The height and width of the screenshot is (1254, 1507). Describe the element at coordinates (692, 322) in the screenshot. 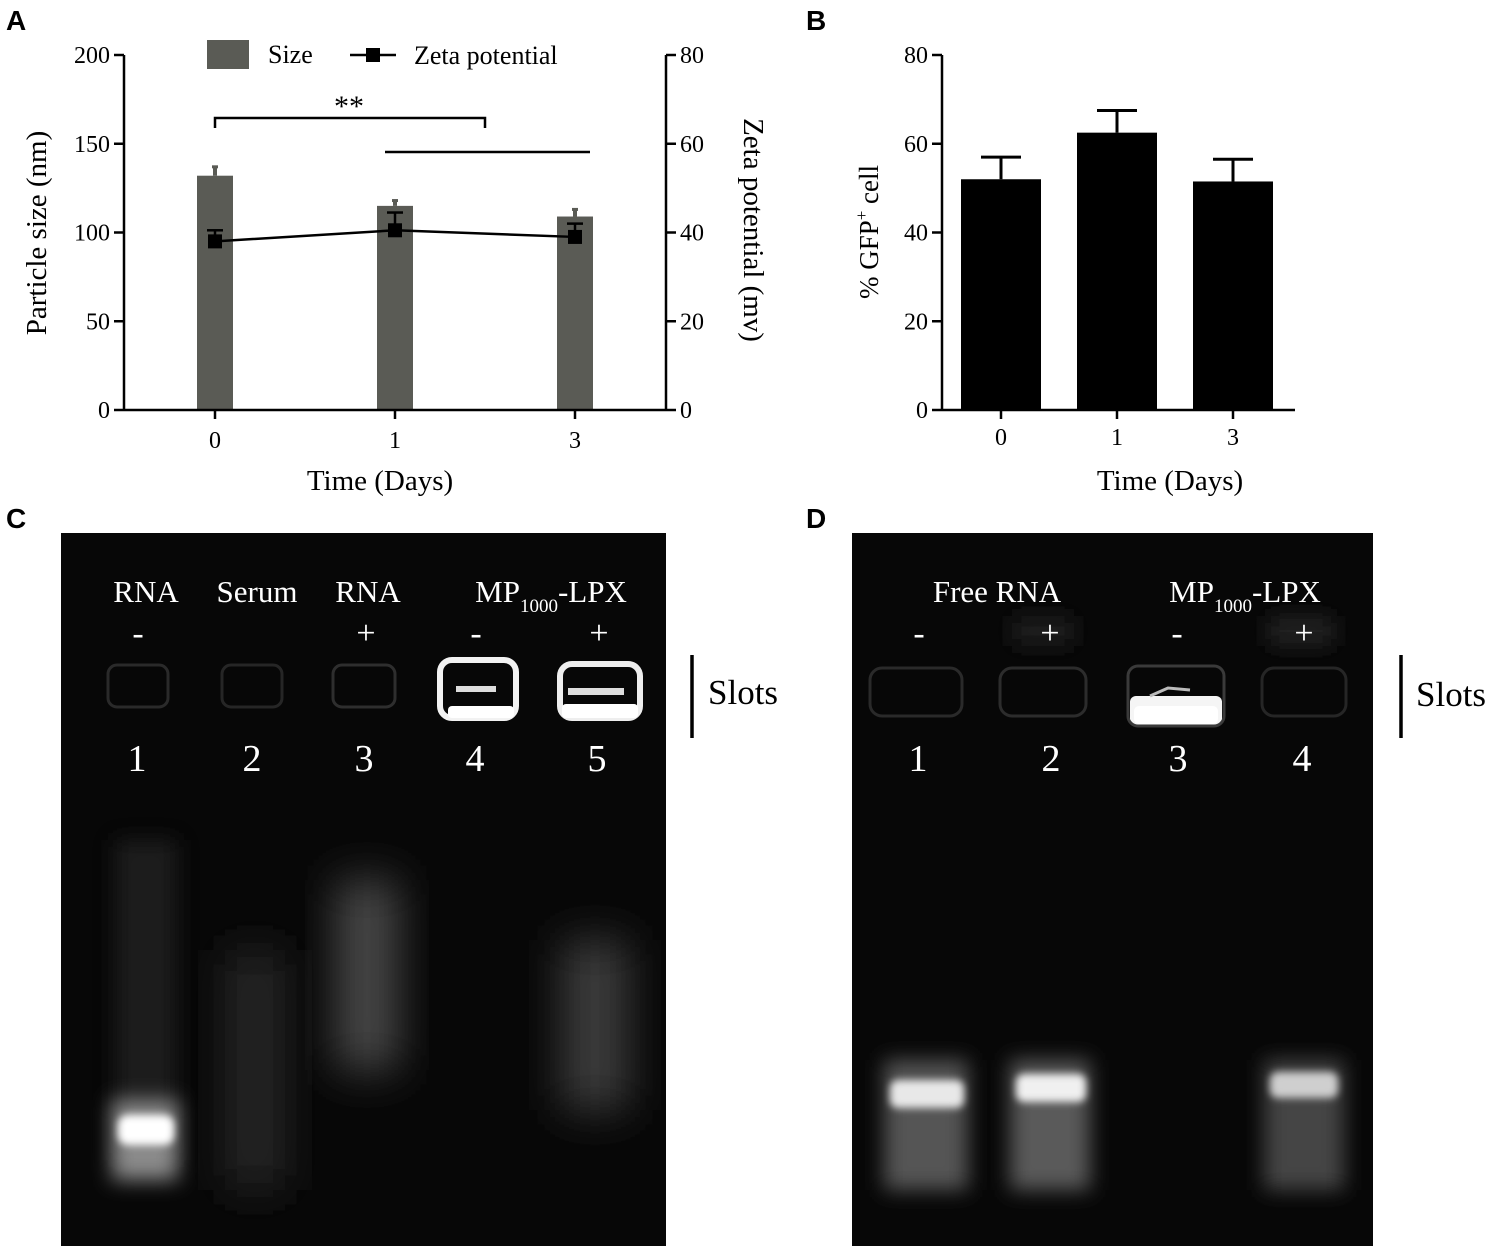

I see `panel-a-y-right-tick-label: 20` at that location.